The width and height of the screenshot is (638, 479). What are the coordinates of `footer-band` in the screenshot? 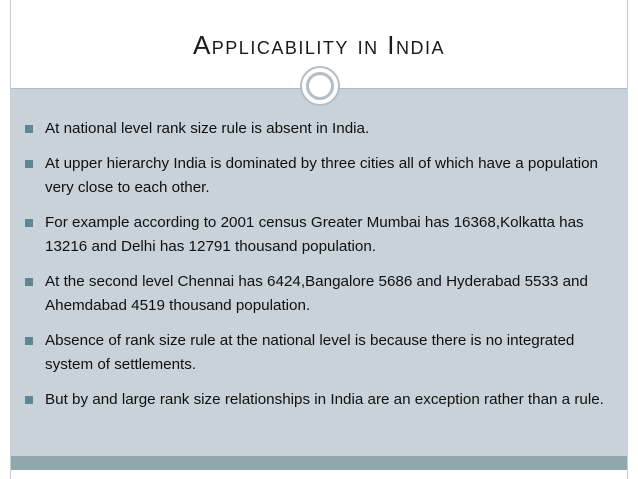 It's located at (319, 463).